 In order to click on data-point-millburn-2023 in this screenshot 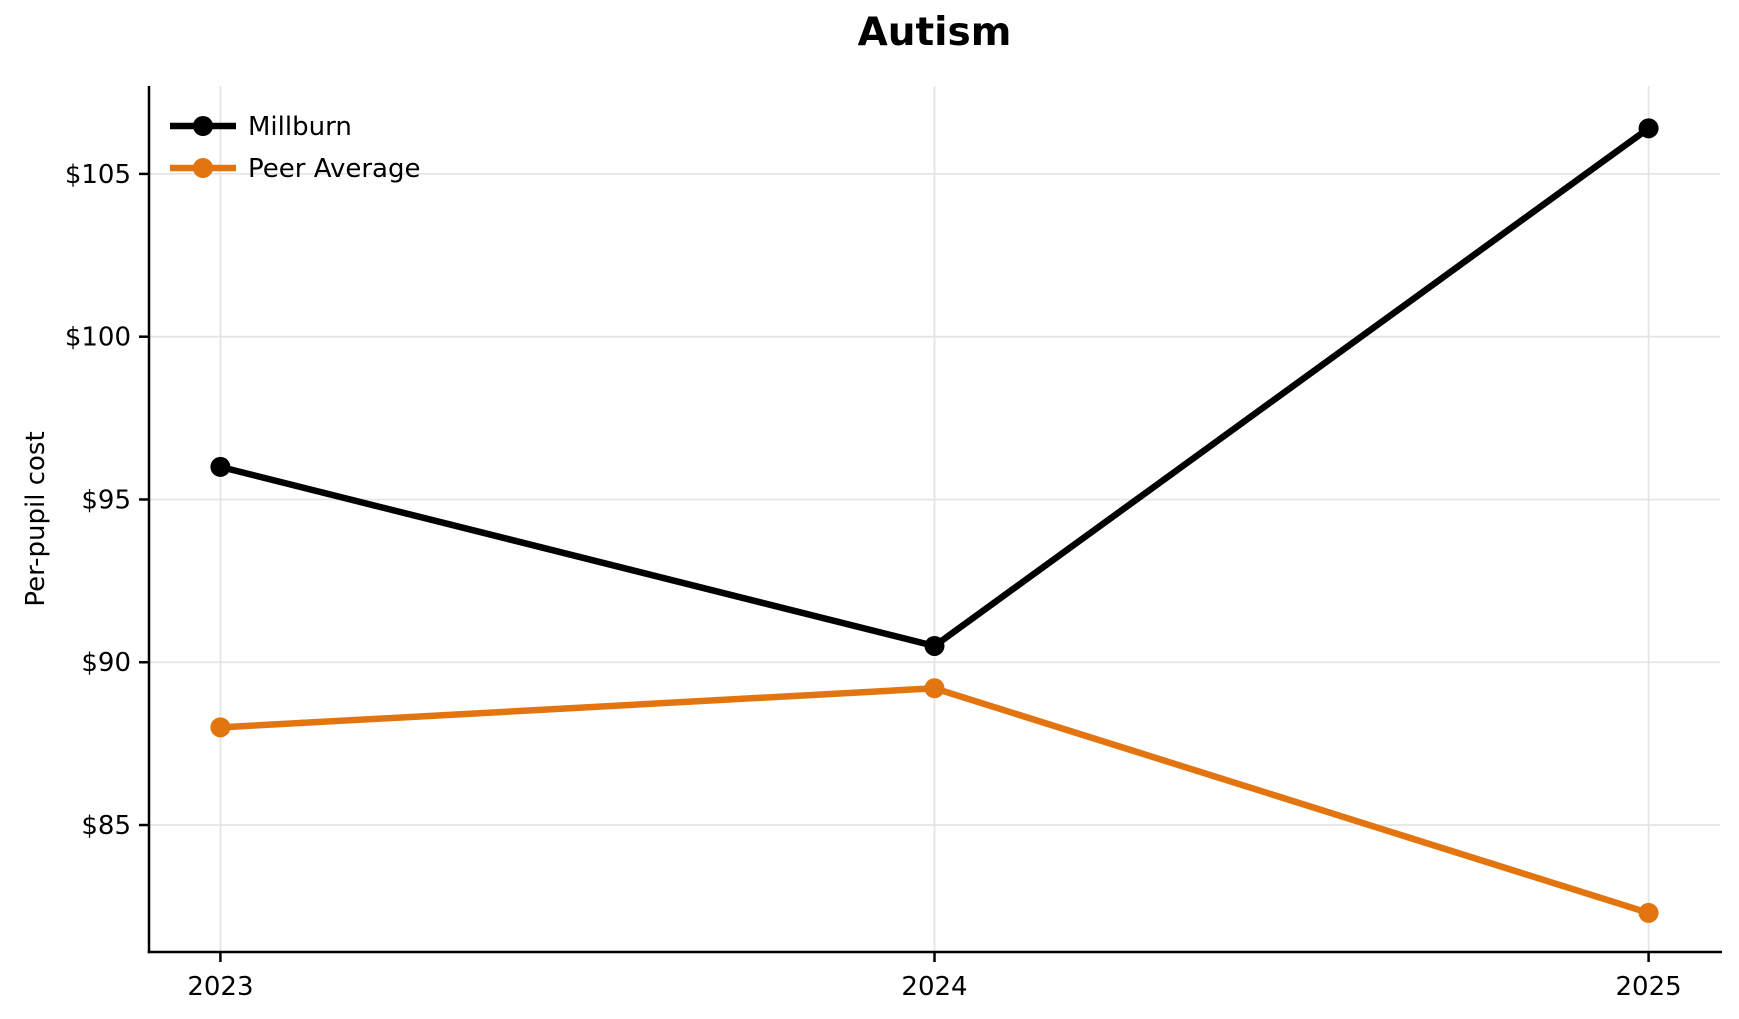, I will do `click(220, 466)`.